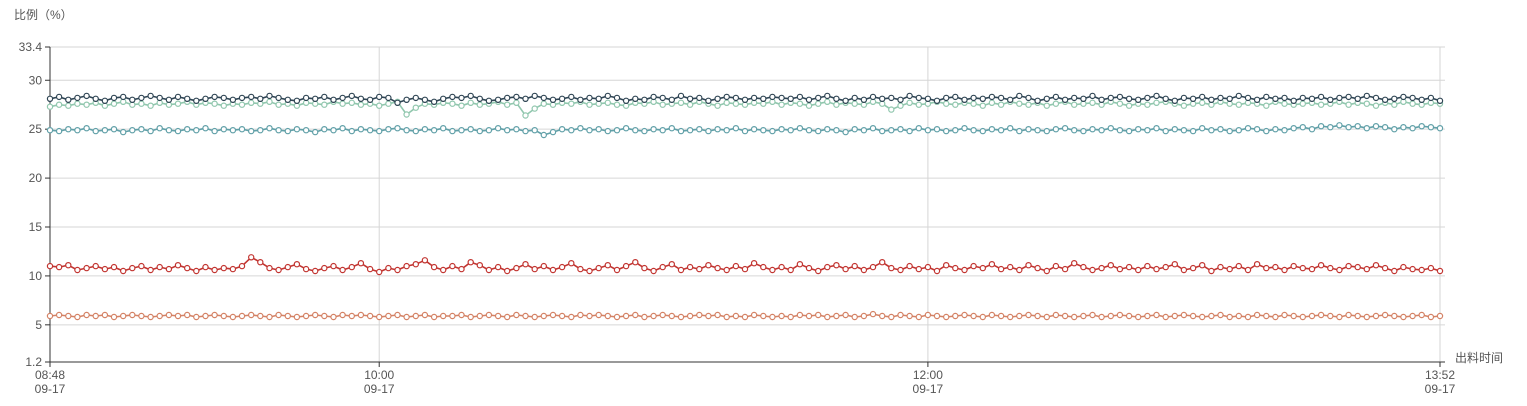 The width and height of the screenshot is (1527, 406). Describe the element at coordinates (1440, 375) in the screenshot. I see `x-tick-label-time: 13:52` at that location.